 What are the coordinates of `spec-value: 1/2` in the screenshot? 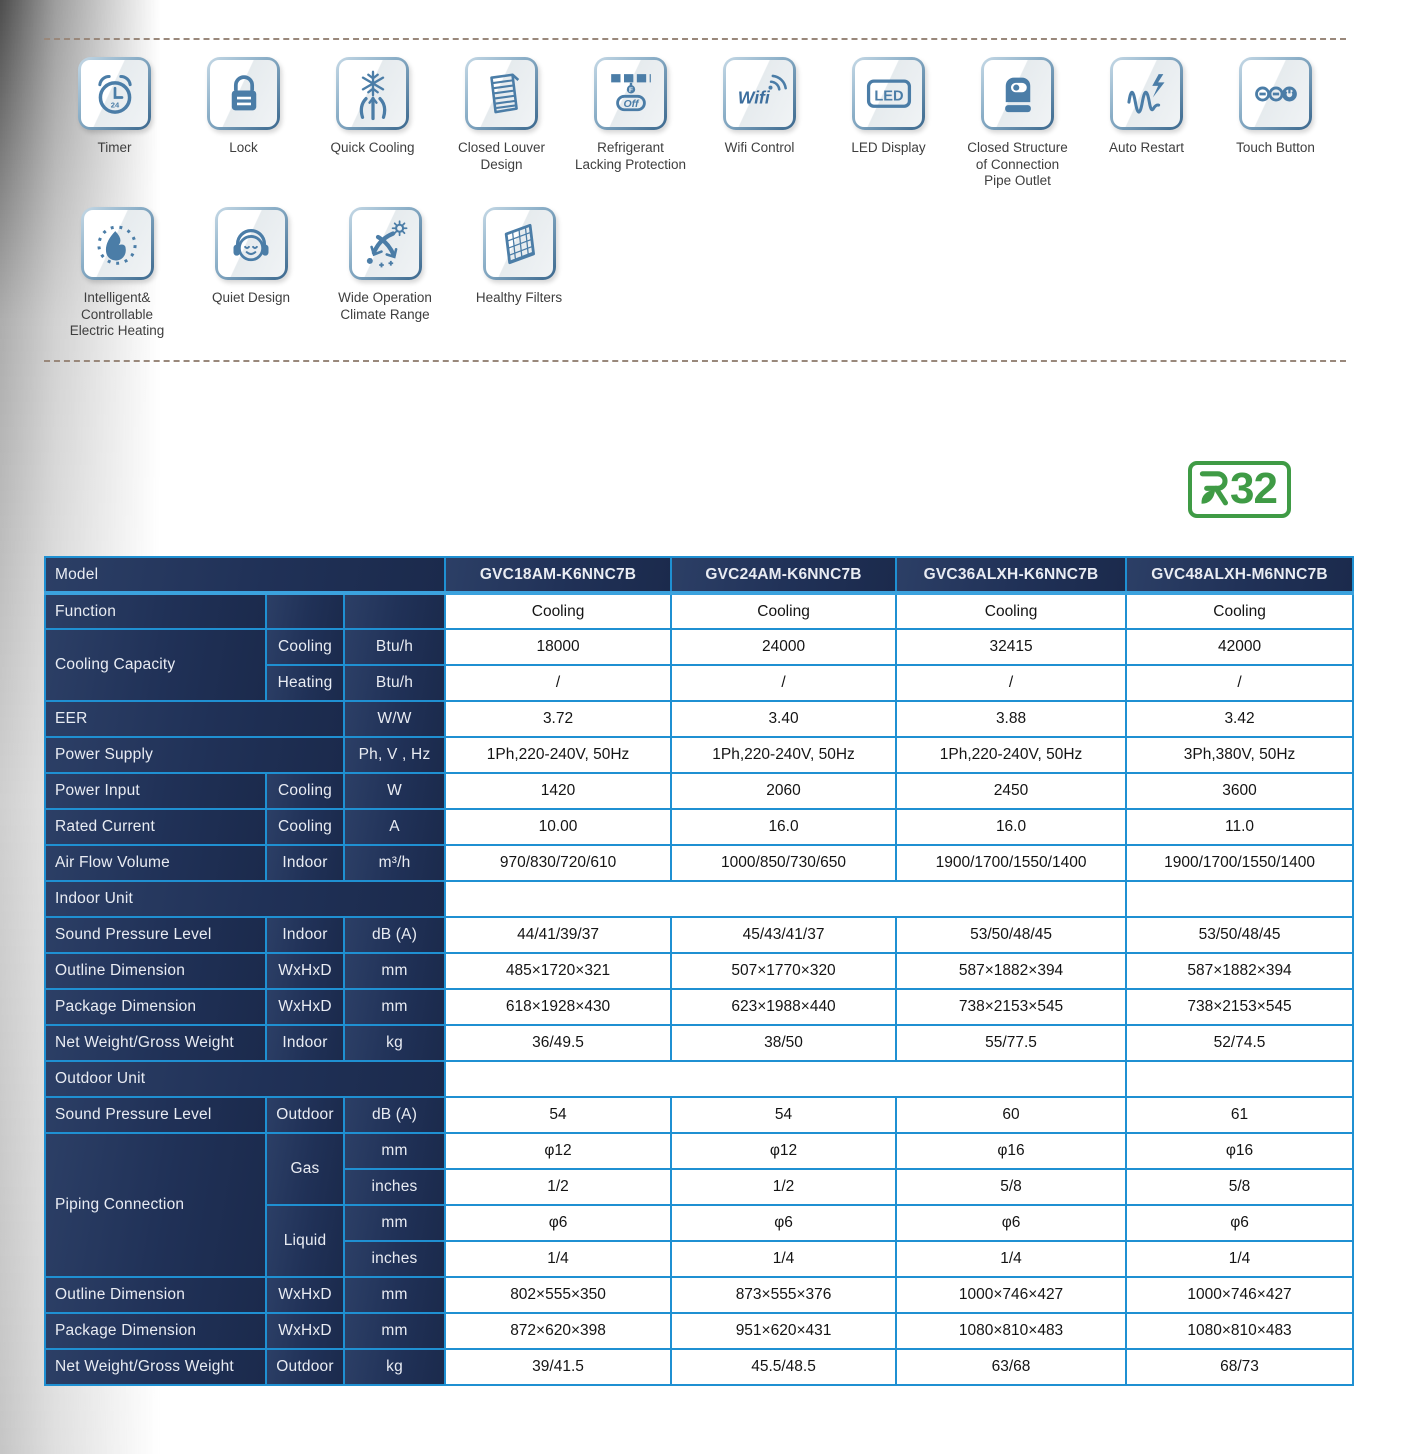 It's located at (784, 1187).